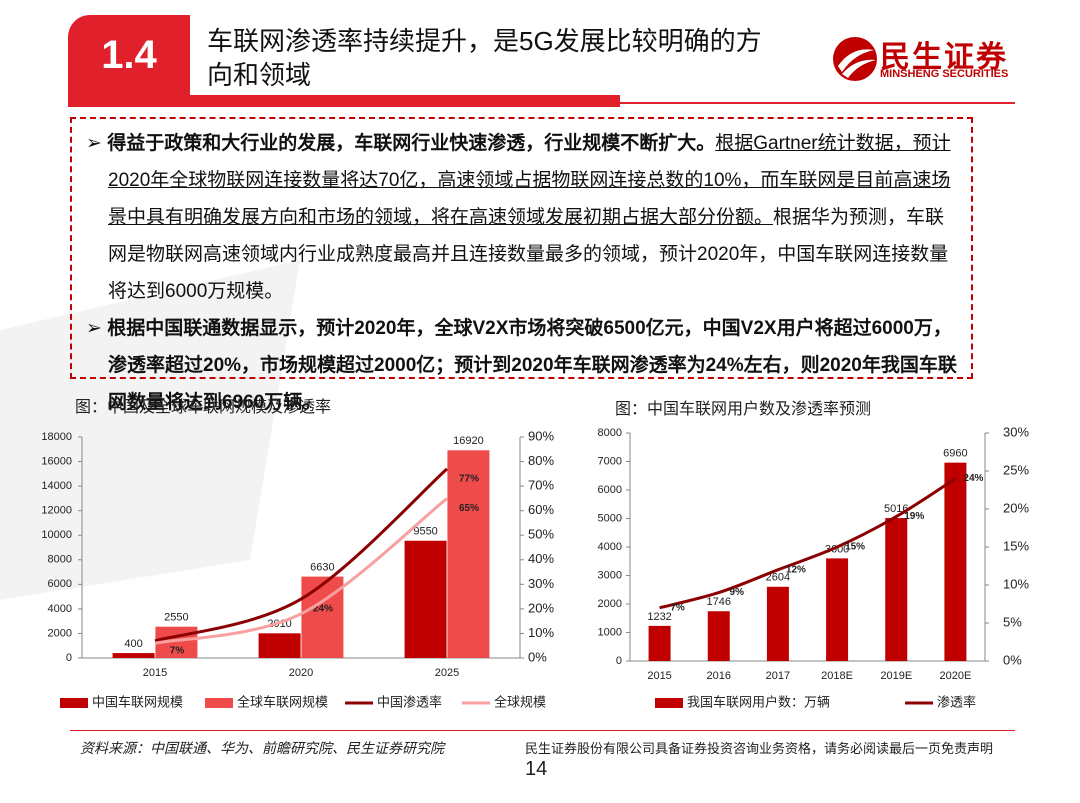  What do you see at coordinates (133, 644) in the screenshot?
I see `data-label: 400` at bounding box center [133, 644].